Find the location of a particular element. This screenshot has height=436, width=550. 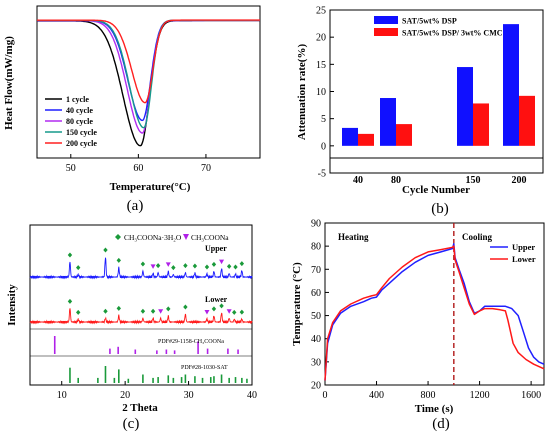

x-tick-label: 50 is located at coordinates (71, 168).